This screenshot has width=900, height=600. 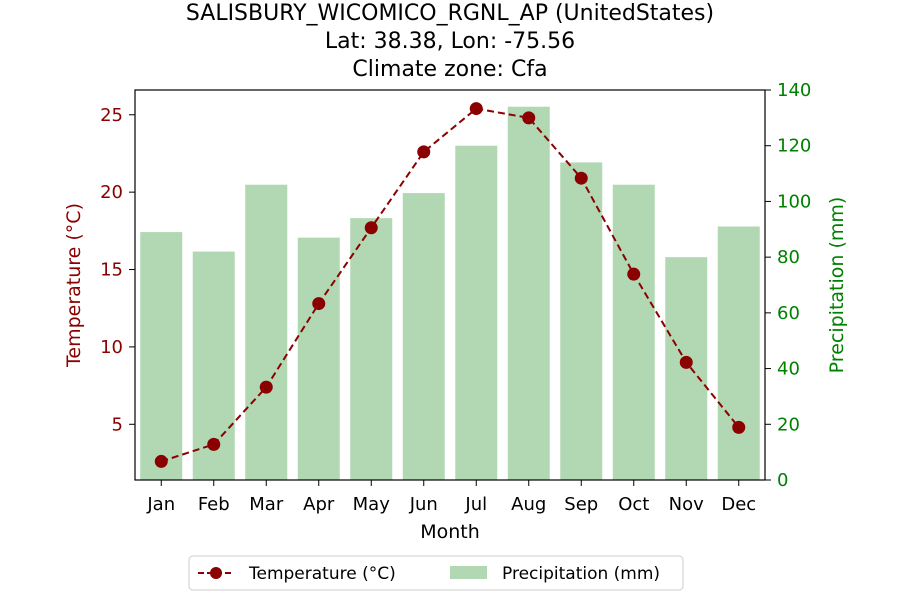 I want to click on right-tick-label: 80, so click(x=788, y=257).